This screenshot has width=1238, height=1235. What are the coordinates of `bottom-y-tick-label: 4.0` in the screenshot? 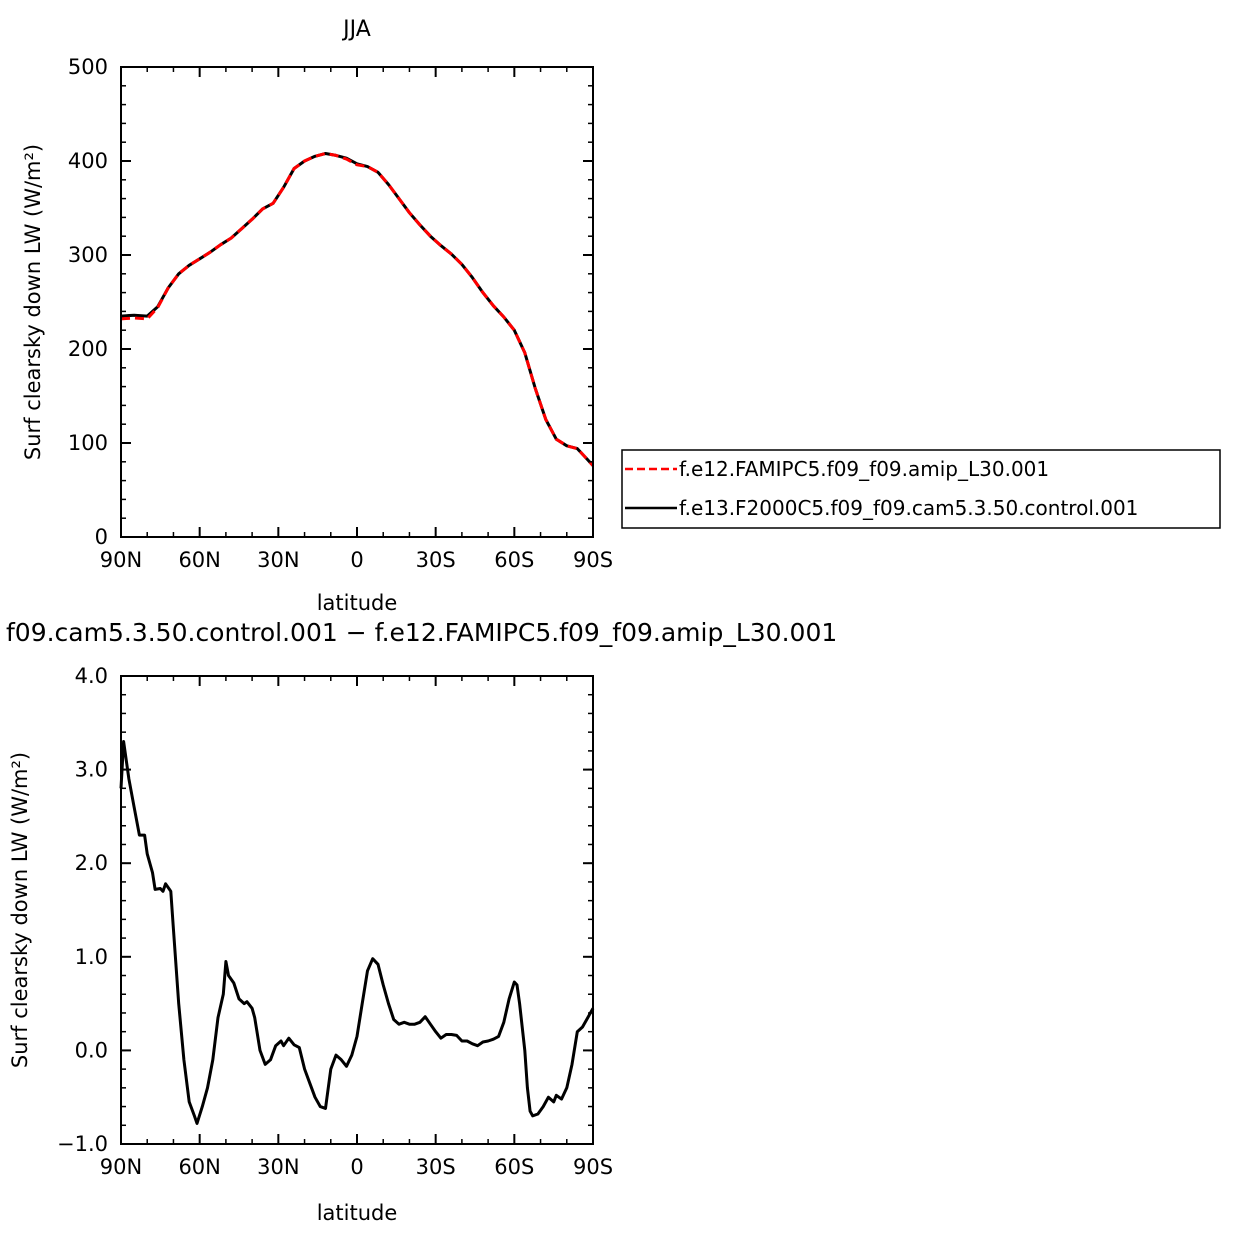 It's located at (91, 676).